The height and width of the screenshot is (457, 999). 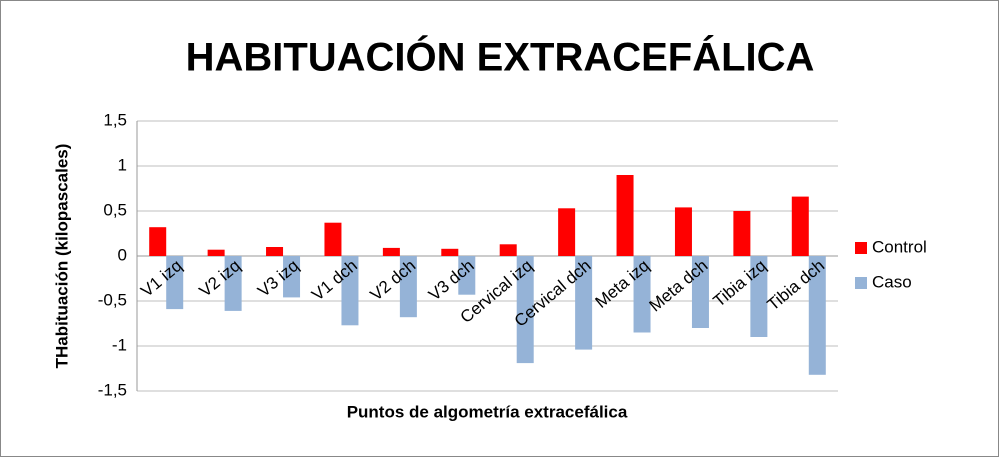 What do you see at coordinates (899, 246) in the screenshot?
I see `legend-label: Control` at bounding box center [899, 246].